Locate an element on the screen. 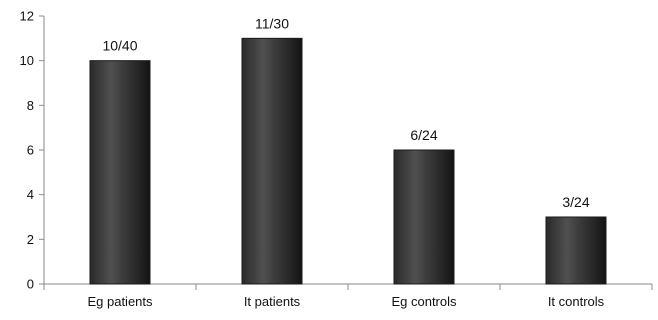 Image resolution: width=658 pixels, height=320 pixels. x-tick-label: Eg patients is located at coordinates (120, 301).